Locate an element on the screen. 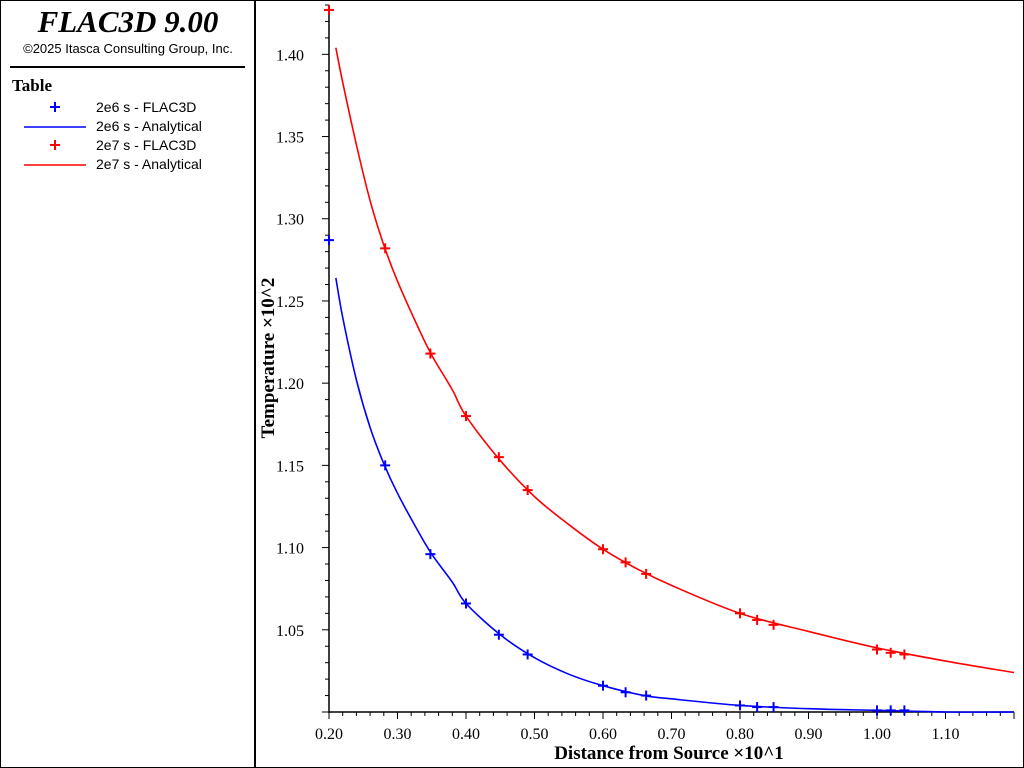 This screenshot has width=1024, height=768. y-tick-label: 1.35 is located at coordinates (290, 138).